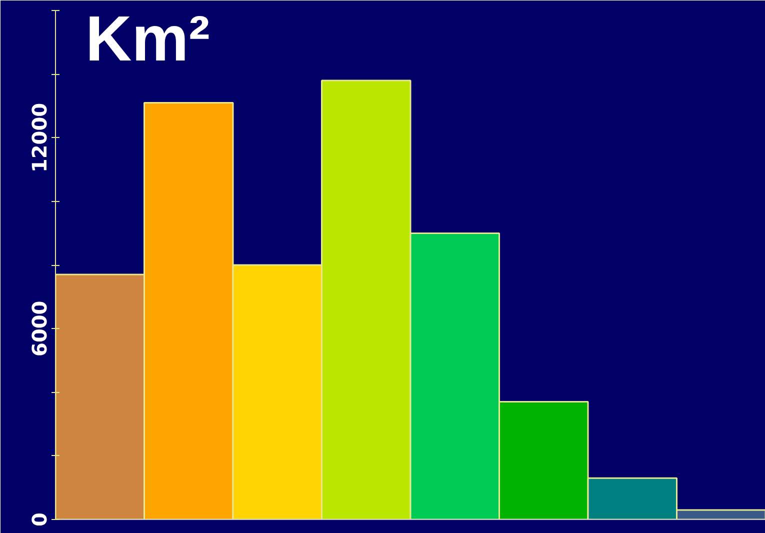 This screenshot has width=765, height=533. I want to click on chart-title: Km², so click(148, 38).